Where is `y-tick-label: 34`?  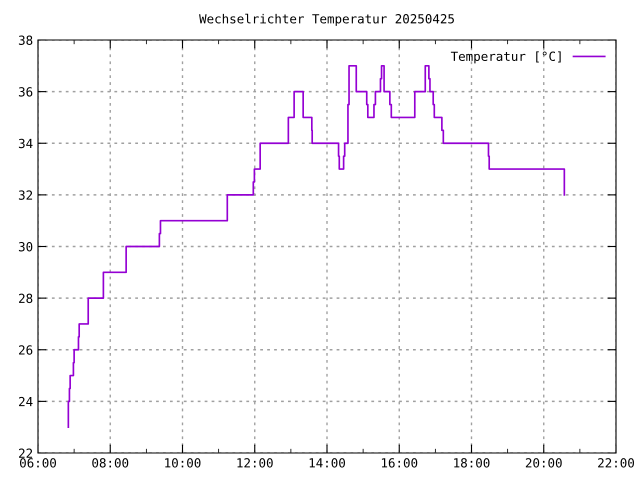
y-tick-label: 34 is located at coordinates (25, 143).